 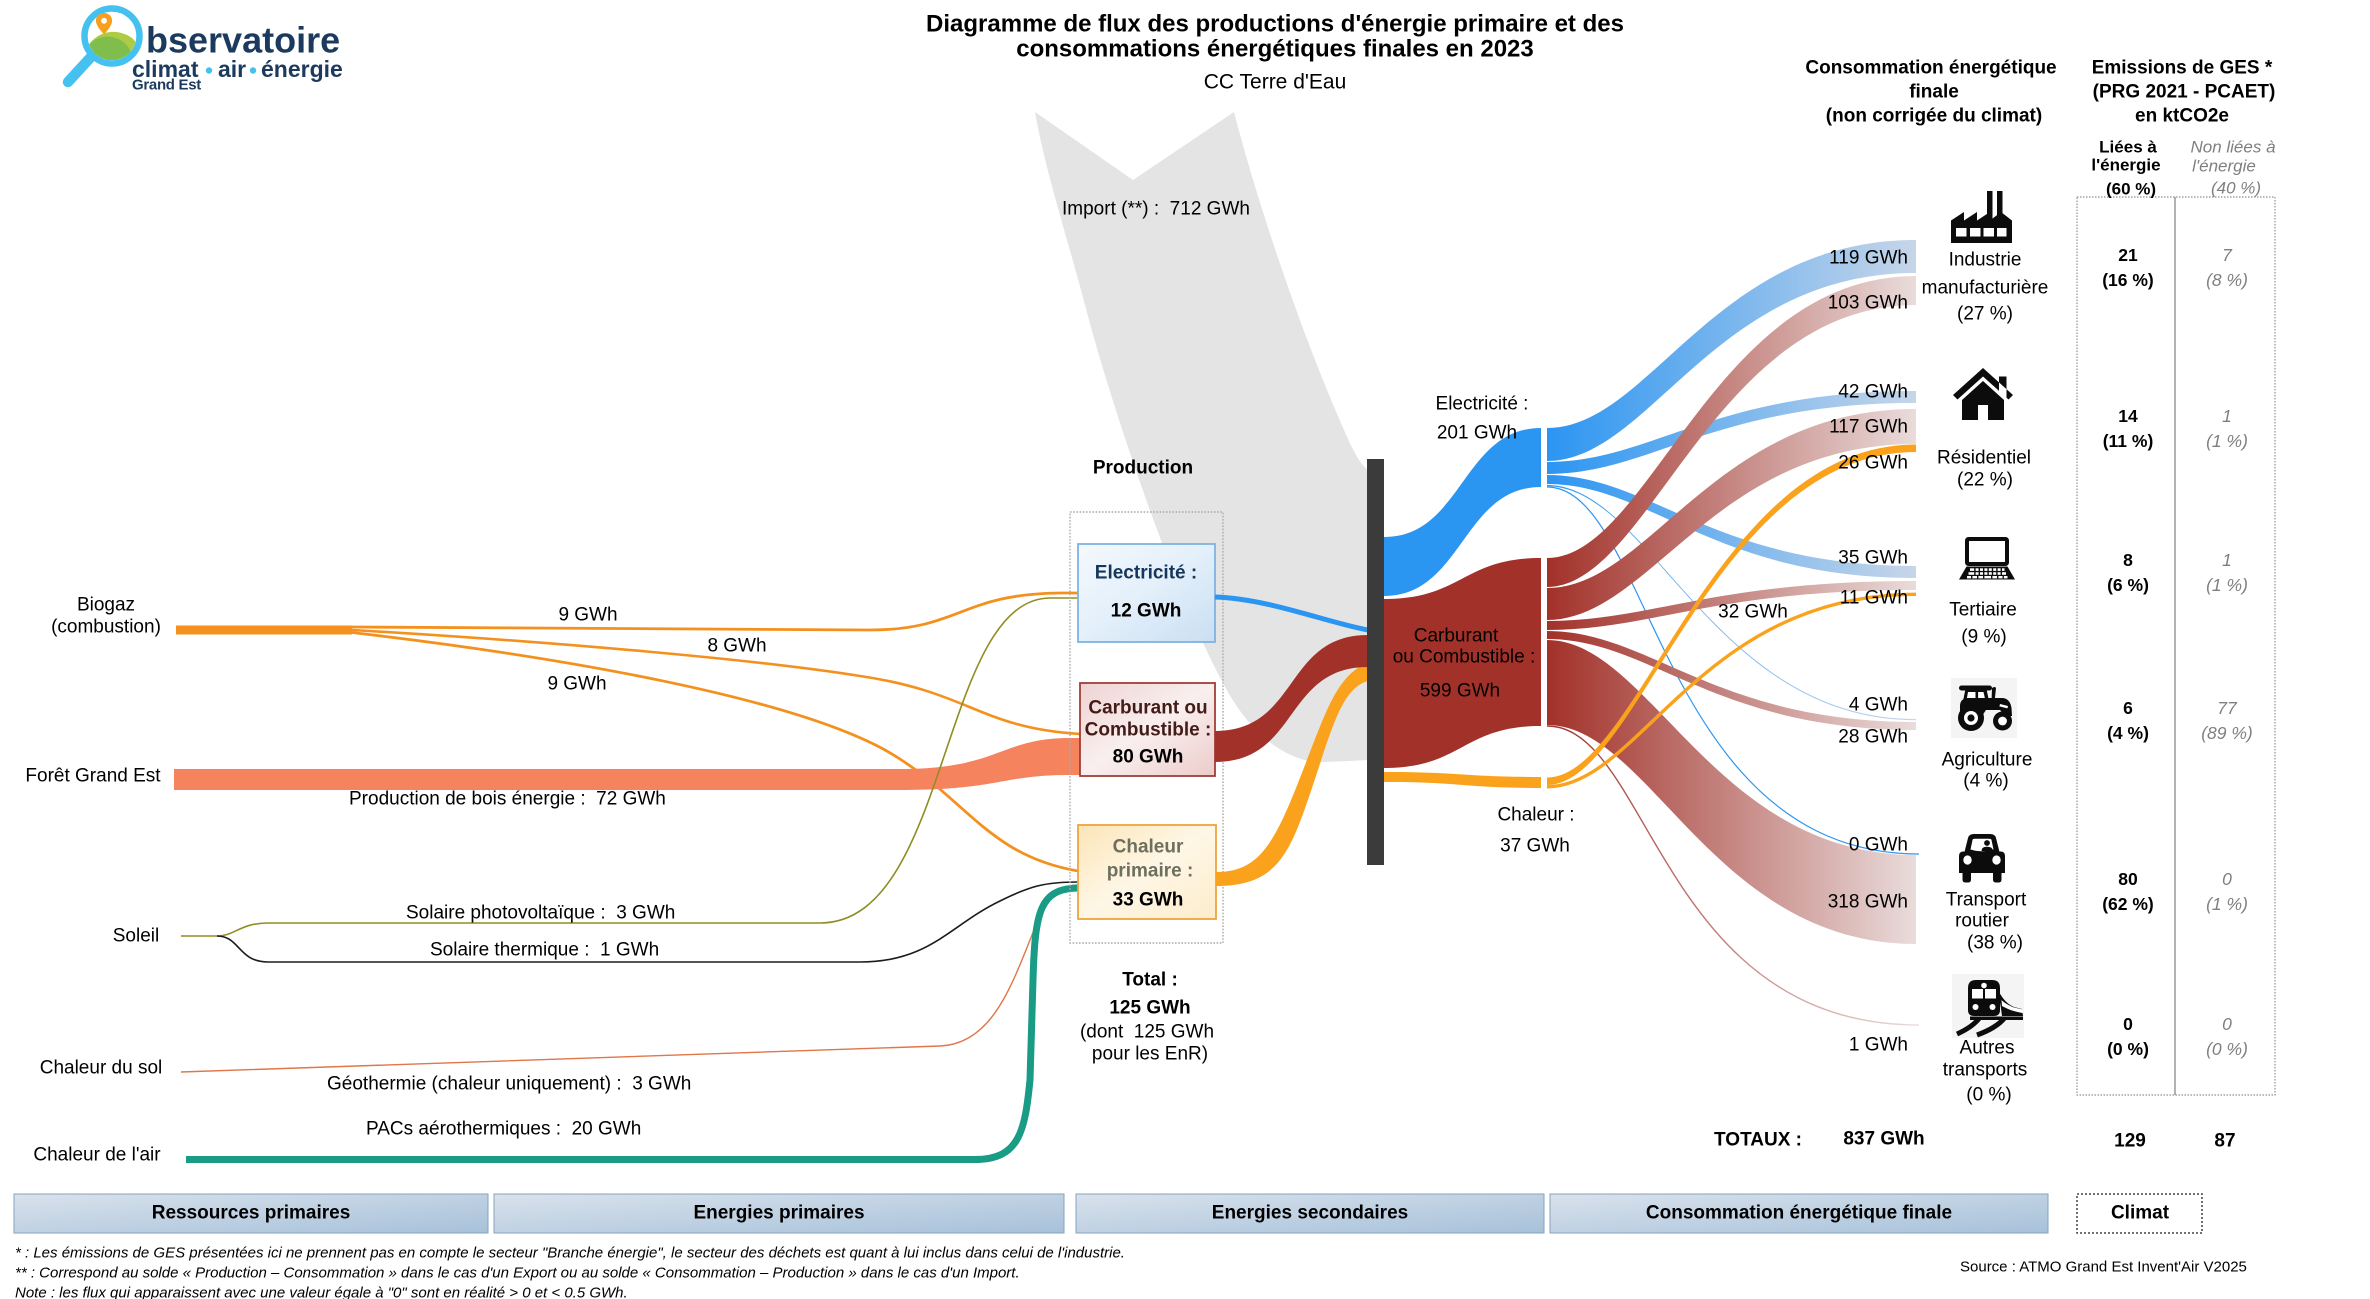 I want to click on svg-text: 28 GWh, so click(x=1873, y=737).